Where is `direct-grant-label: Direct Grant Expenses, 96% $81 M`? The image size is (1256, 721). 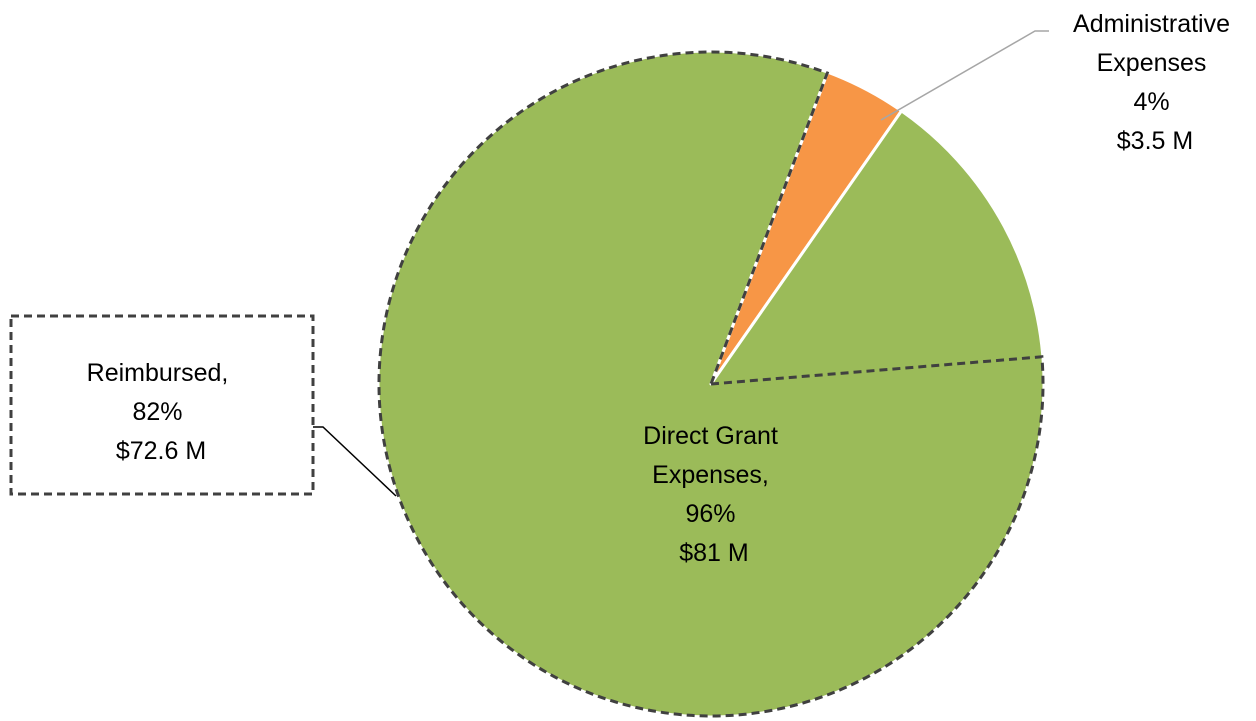 direct-grant-label: Direct Grant Expenses, 96% $81 M is located at coordinates (714, 494).